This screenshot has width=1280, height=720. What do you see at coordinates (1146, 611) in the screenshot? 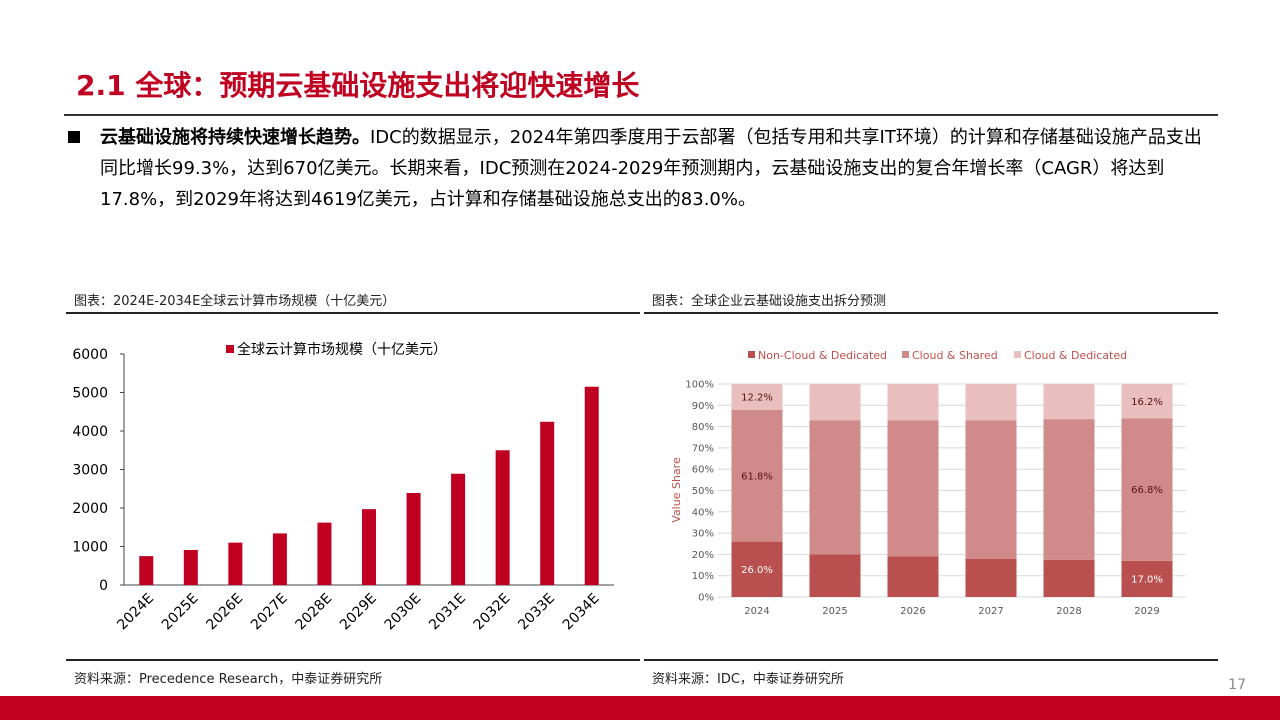
I see `x-tick-label: 2029` at bounding box center [1146, 611].